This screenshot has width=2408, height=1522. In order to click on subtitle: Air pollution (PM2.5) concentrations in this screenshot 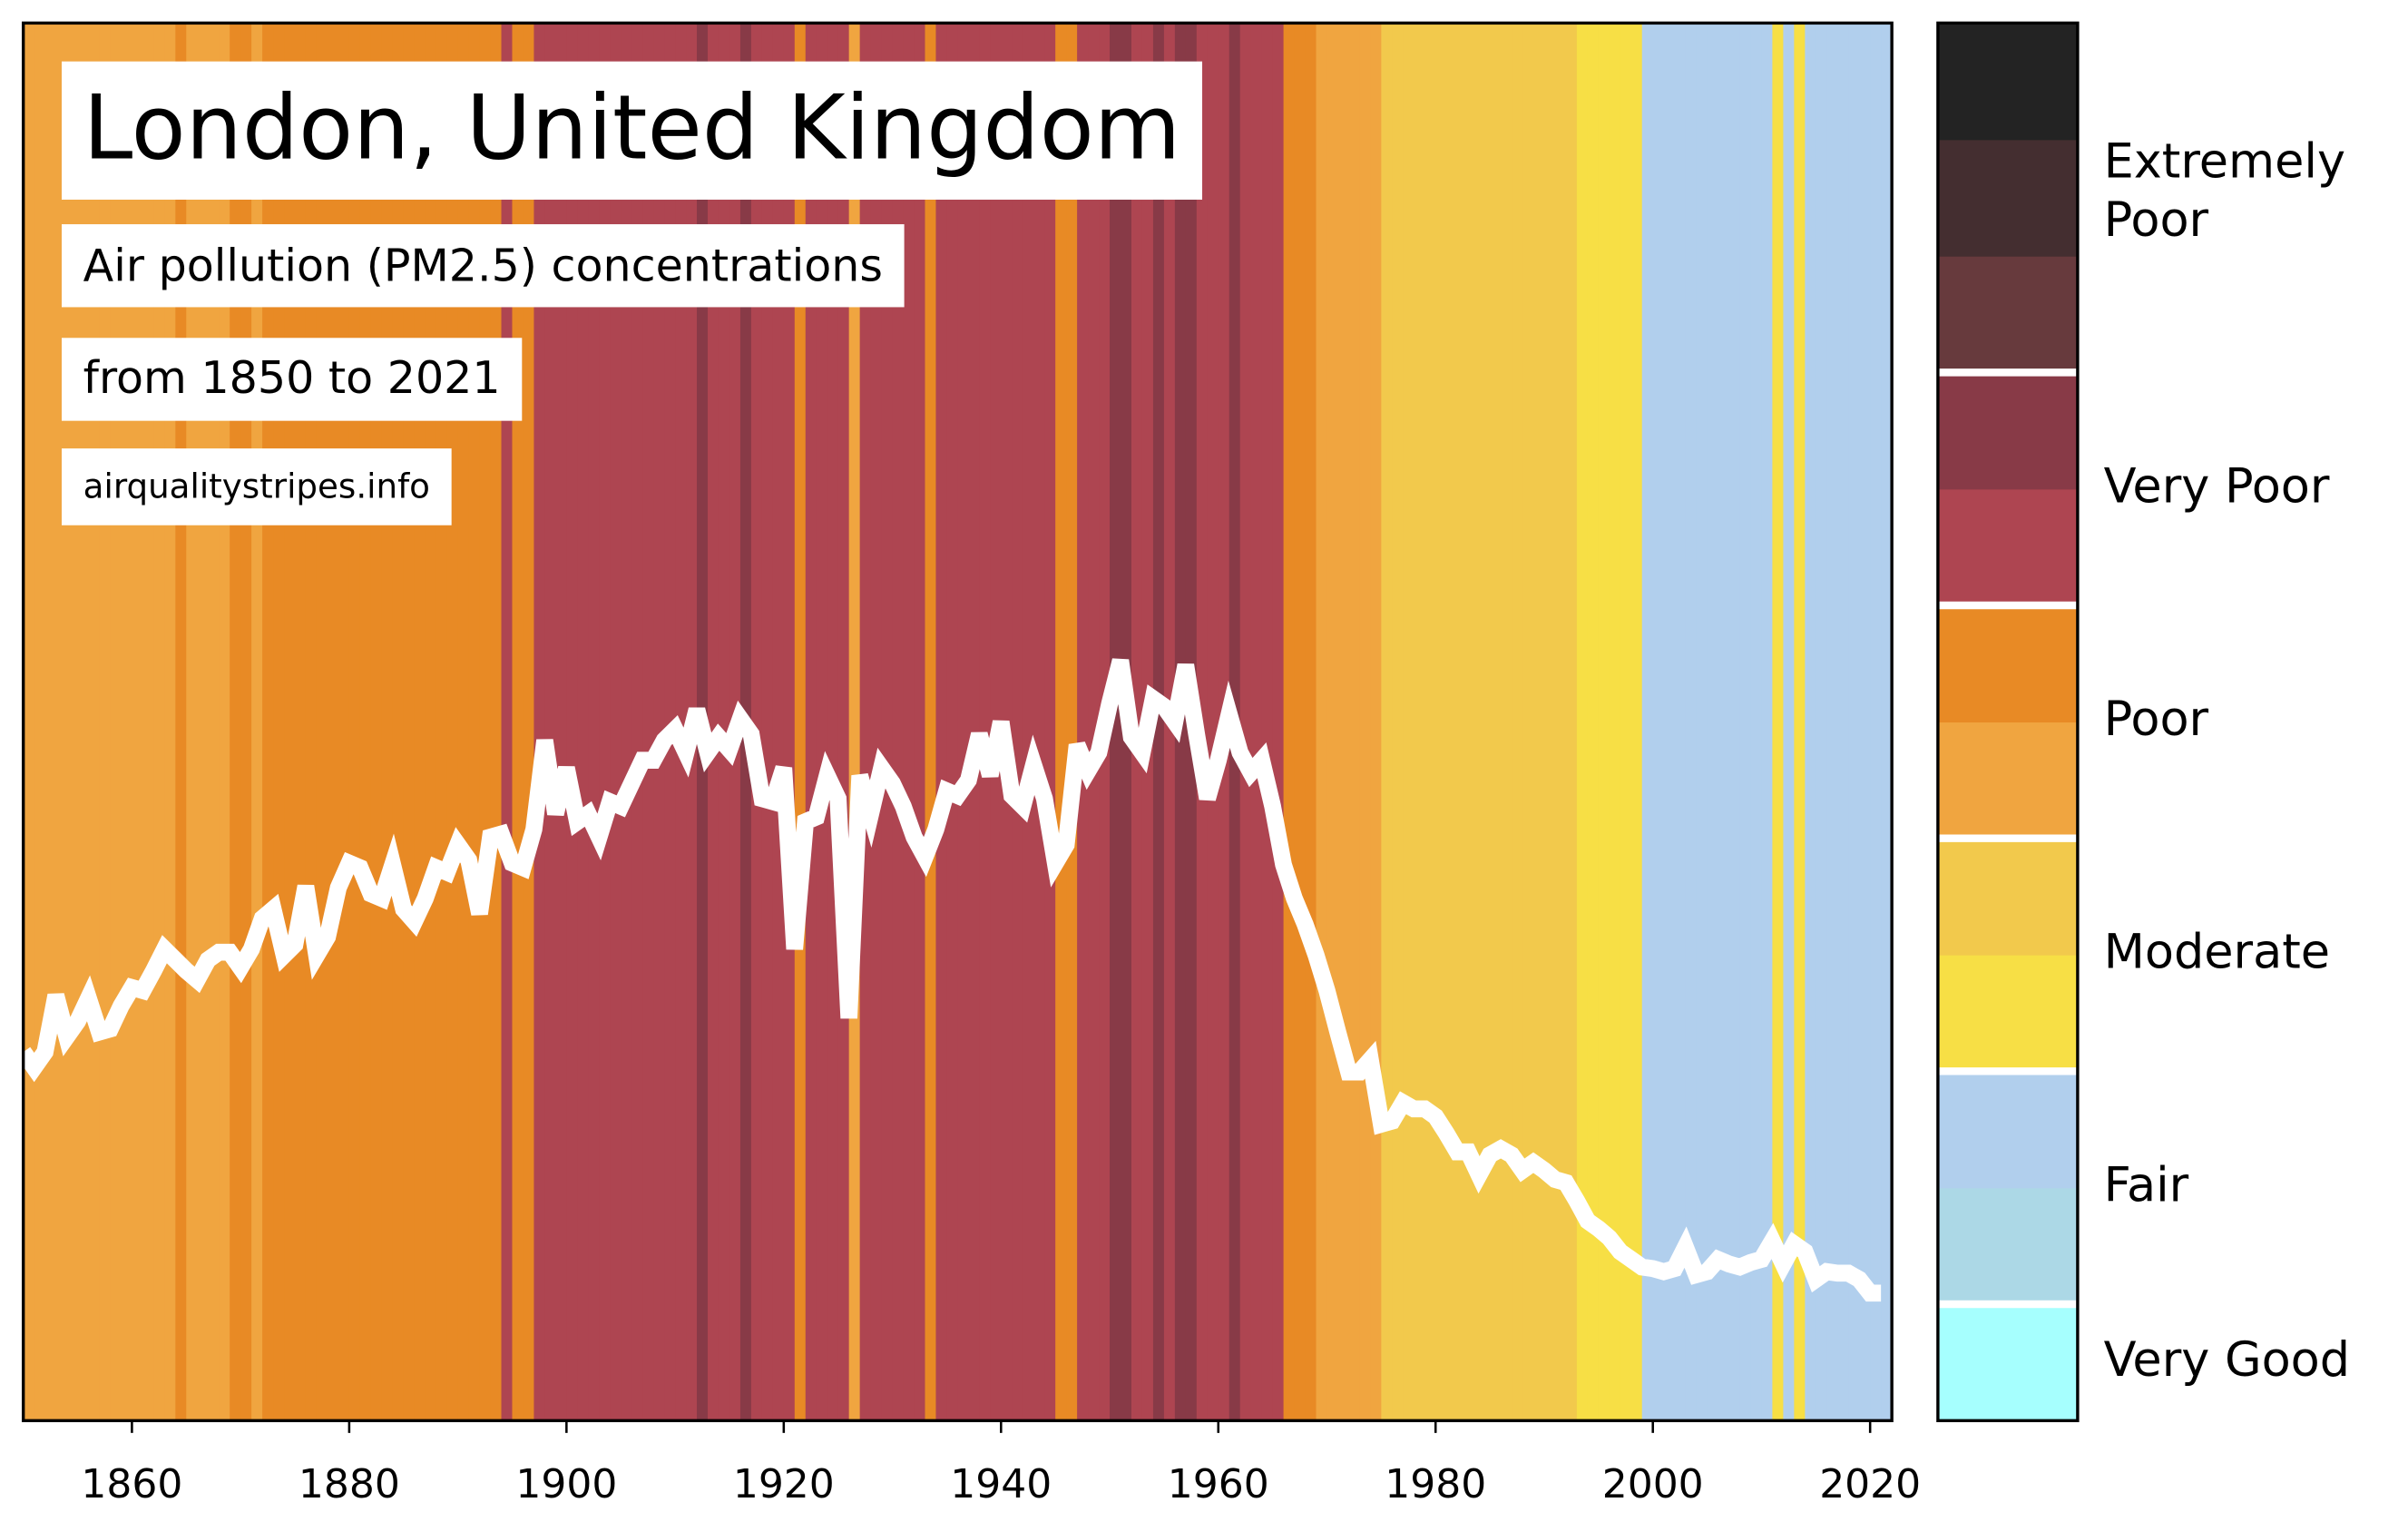, I will do `click(483, 266)`.